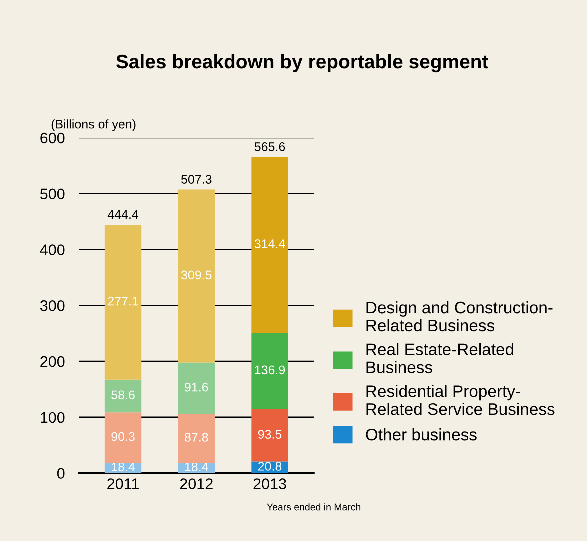  I want to click on y-tick-label: 600, so click(52, 138).